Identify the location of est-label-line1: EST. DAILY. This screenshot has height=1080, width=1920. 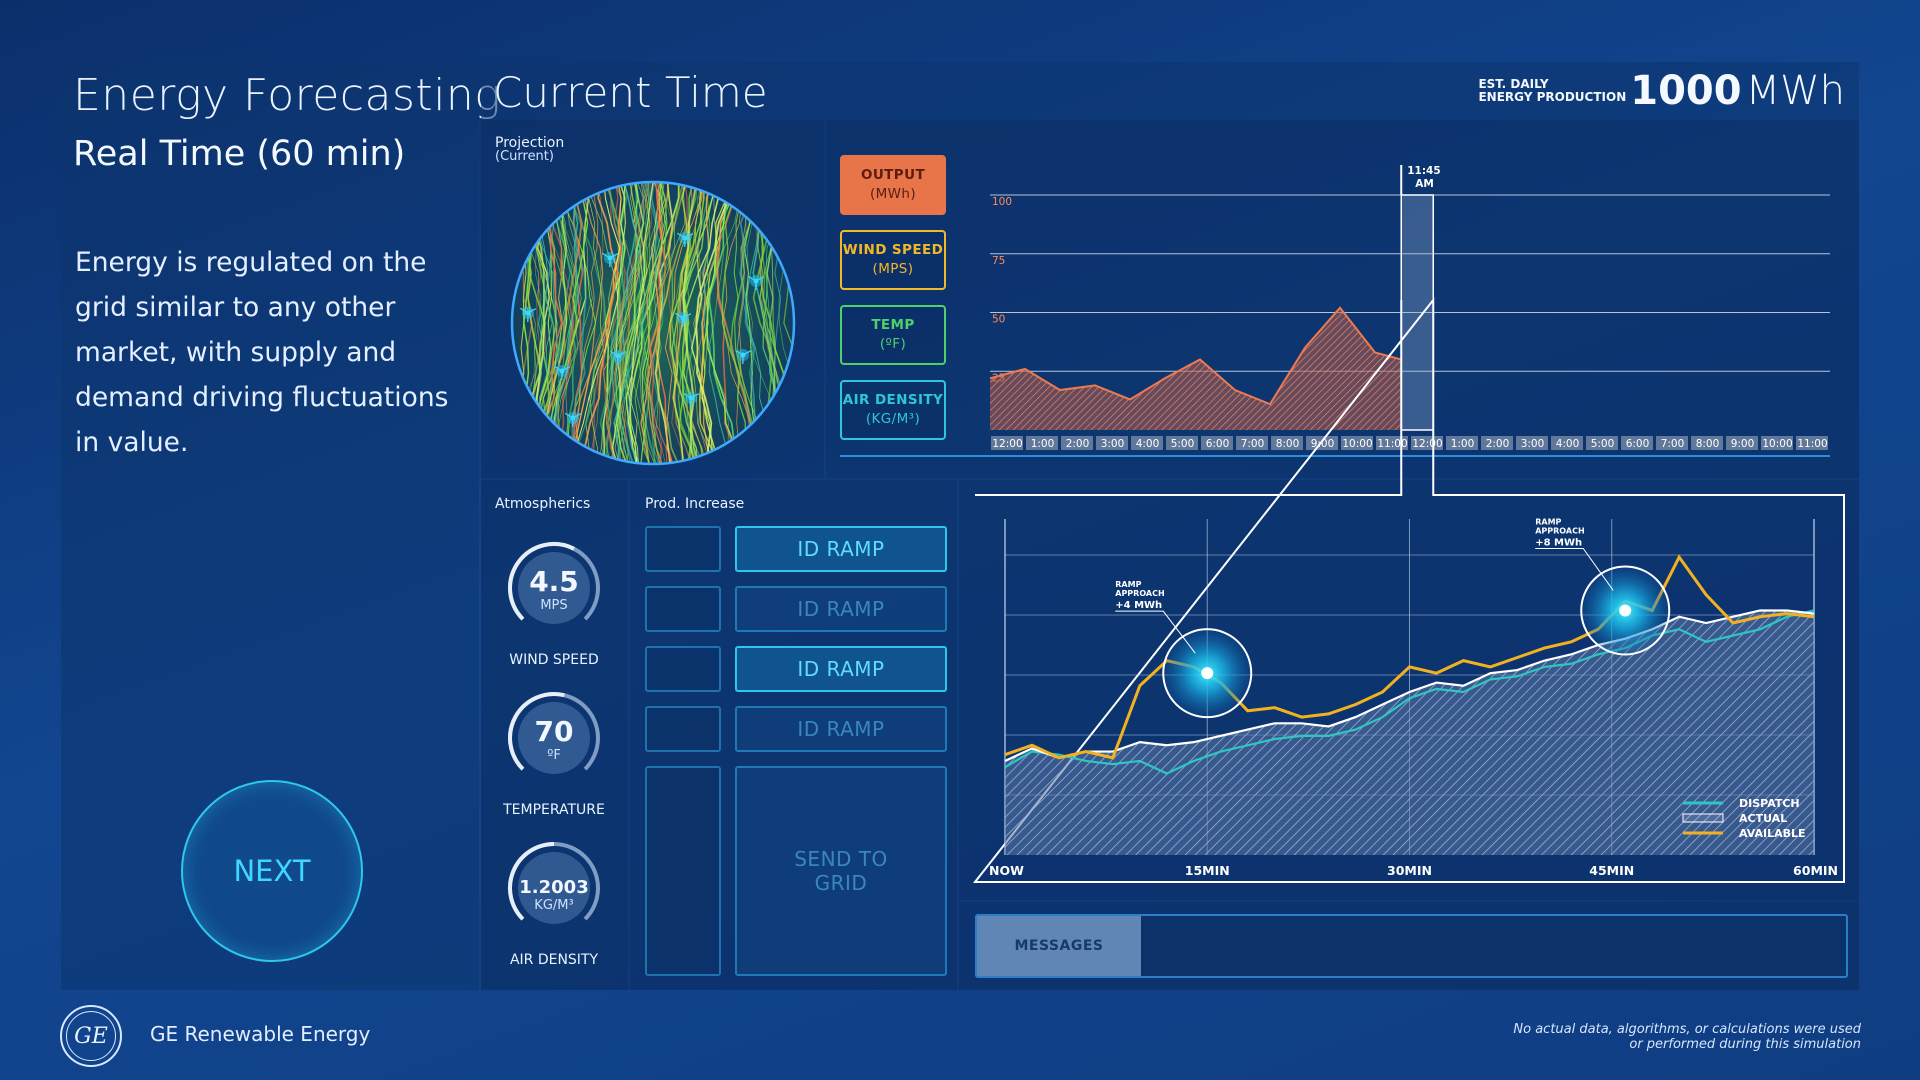
(1513, 84).